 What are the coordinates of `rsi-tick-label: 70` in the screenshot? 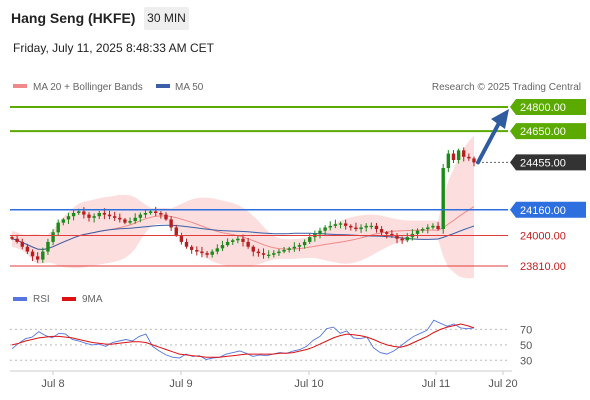 It's located at (526, 330).